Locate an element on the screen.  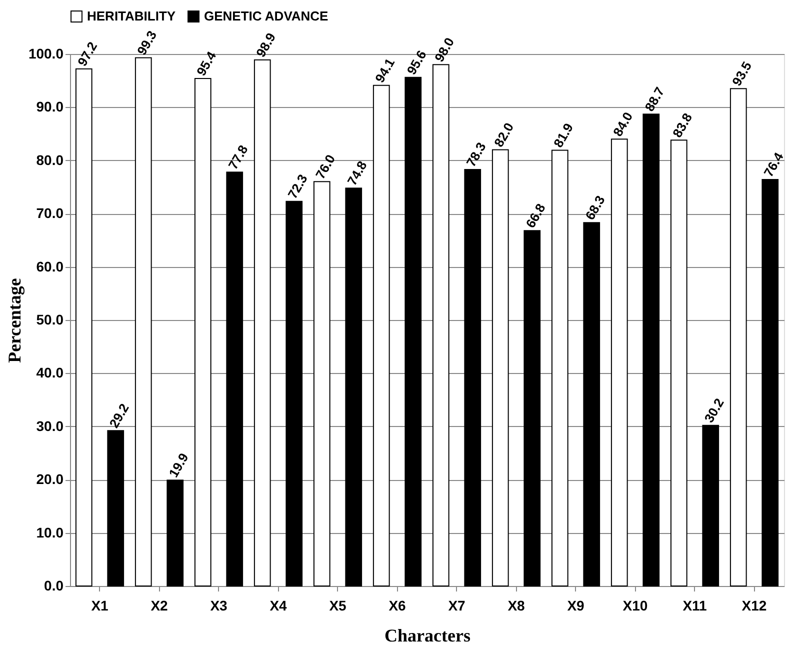
x-tick-label: X4 is located at coordinates (279, 606).